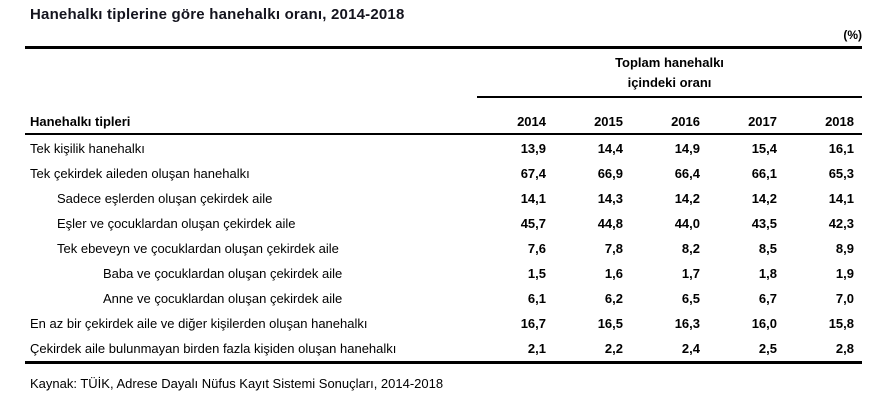  What do you see at coordinates (610, 198) in the screenshot?
I see `value-cell: 14,3` at bounding box center [610, 198].